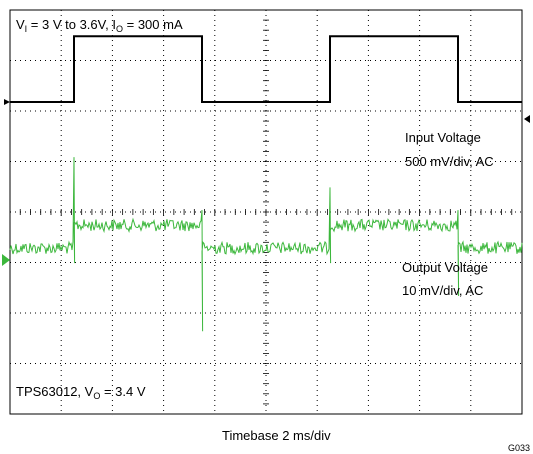 This screenshot has width=533, height=454. I want to click on figure-id: G033, so click(519, 448).